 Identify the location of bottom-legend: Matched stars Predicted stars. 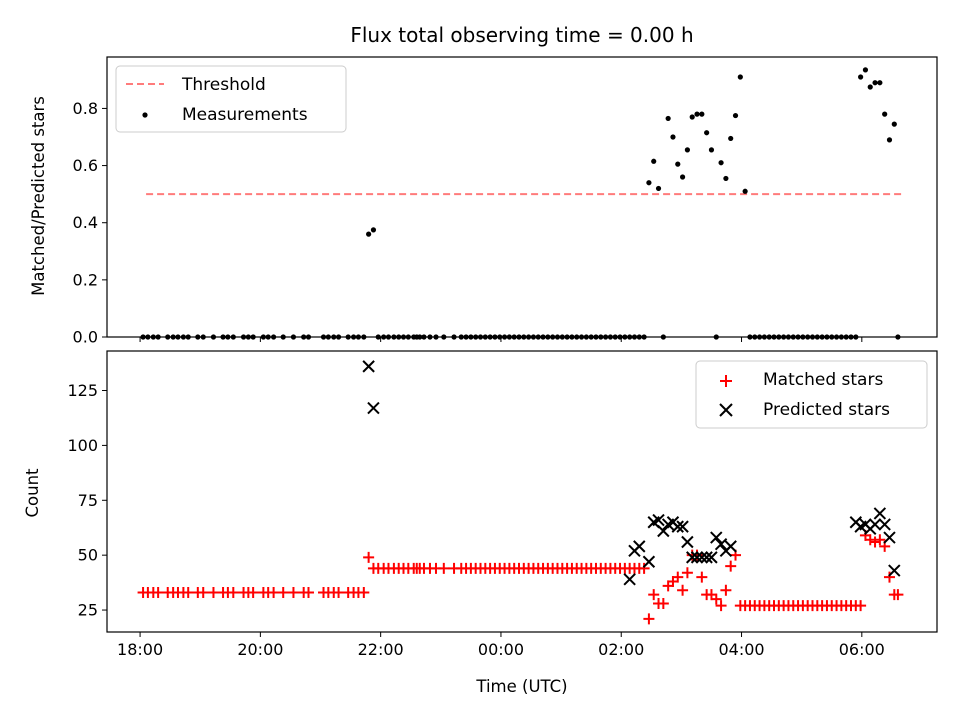
(811, 394).